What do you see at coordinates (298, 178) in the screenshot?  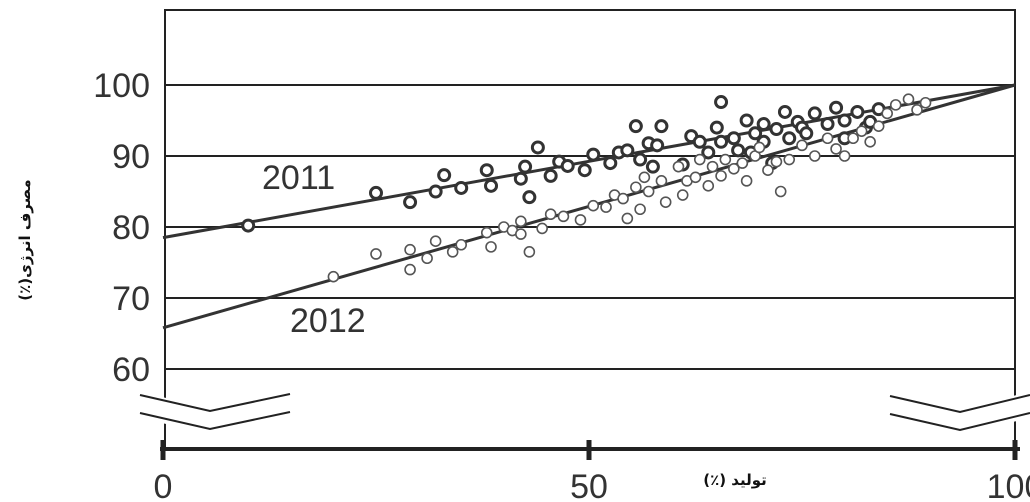 I see `series-label-2011: 2011` at bounding box center [298, 178].